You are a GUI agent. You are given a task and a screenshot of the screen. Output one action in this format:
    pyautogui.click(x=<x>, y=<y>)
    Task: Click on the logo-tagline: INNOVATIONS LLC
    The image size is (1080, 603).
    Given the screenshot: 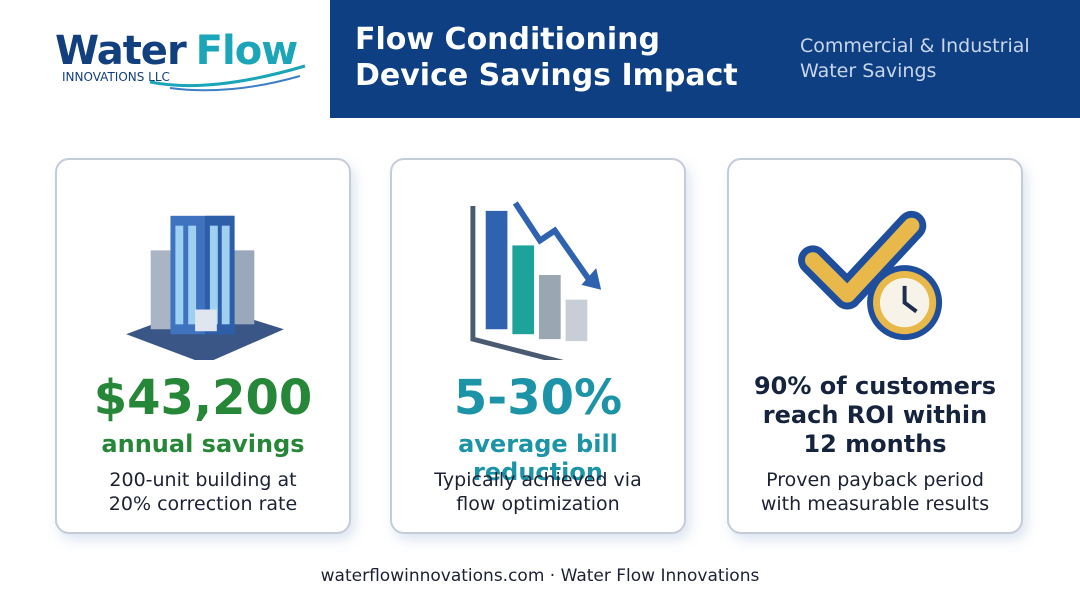 What is the action you would take?
    pyautogui.click(x=116, y=77)
    